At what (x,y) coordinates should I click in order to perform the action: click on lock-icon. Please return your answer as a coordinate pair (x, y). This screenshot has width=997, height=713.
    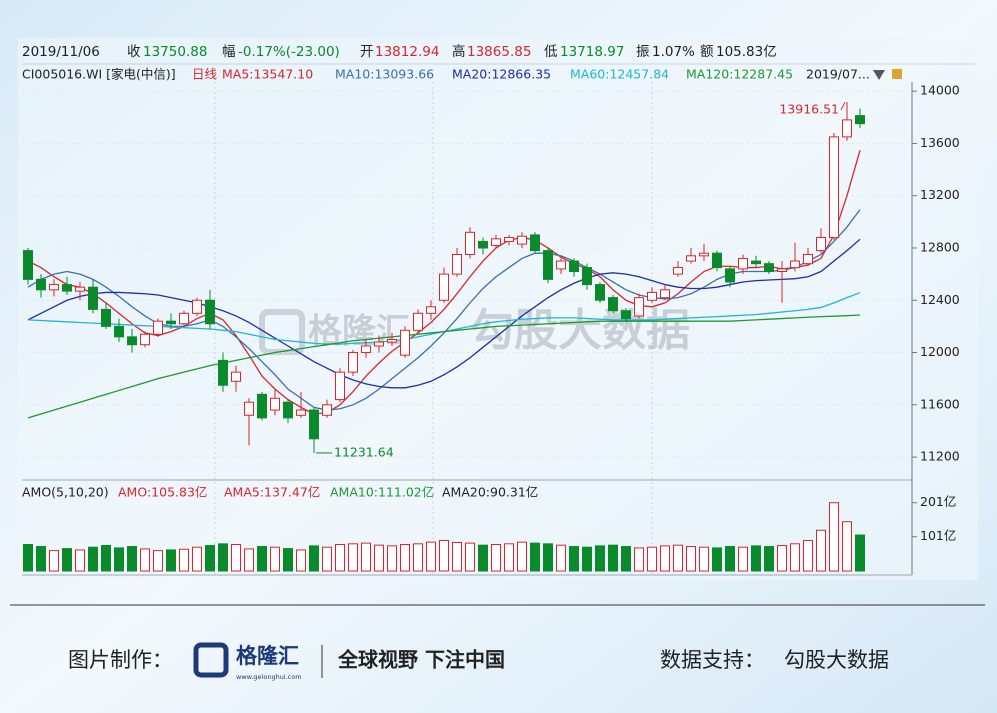
    Looking at the image, I should click on (897, 74).